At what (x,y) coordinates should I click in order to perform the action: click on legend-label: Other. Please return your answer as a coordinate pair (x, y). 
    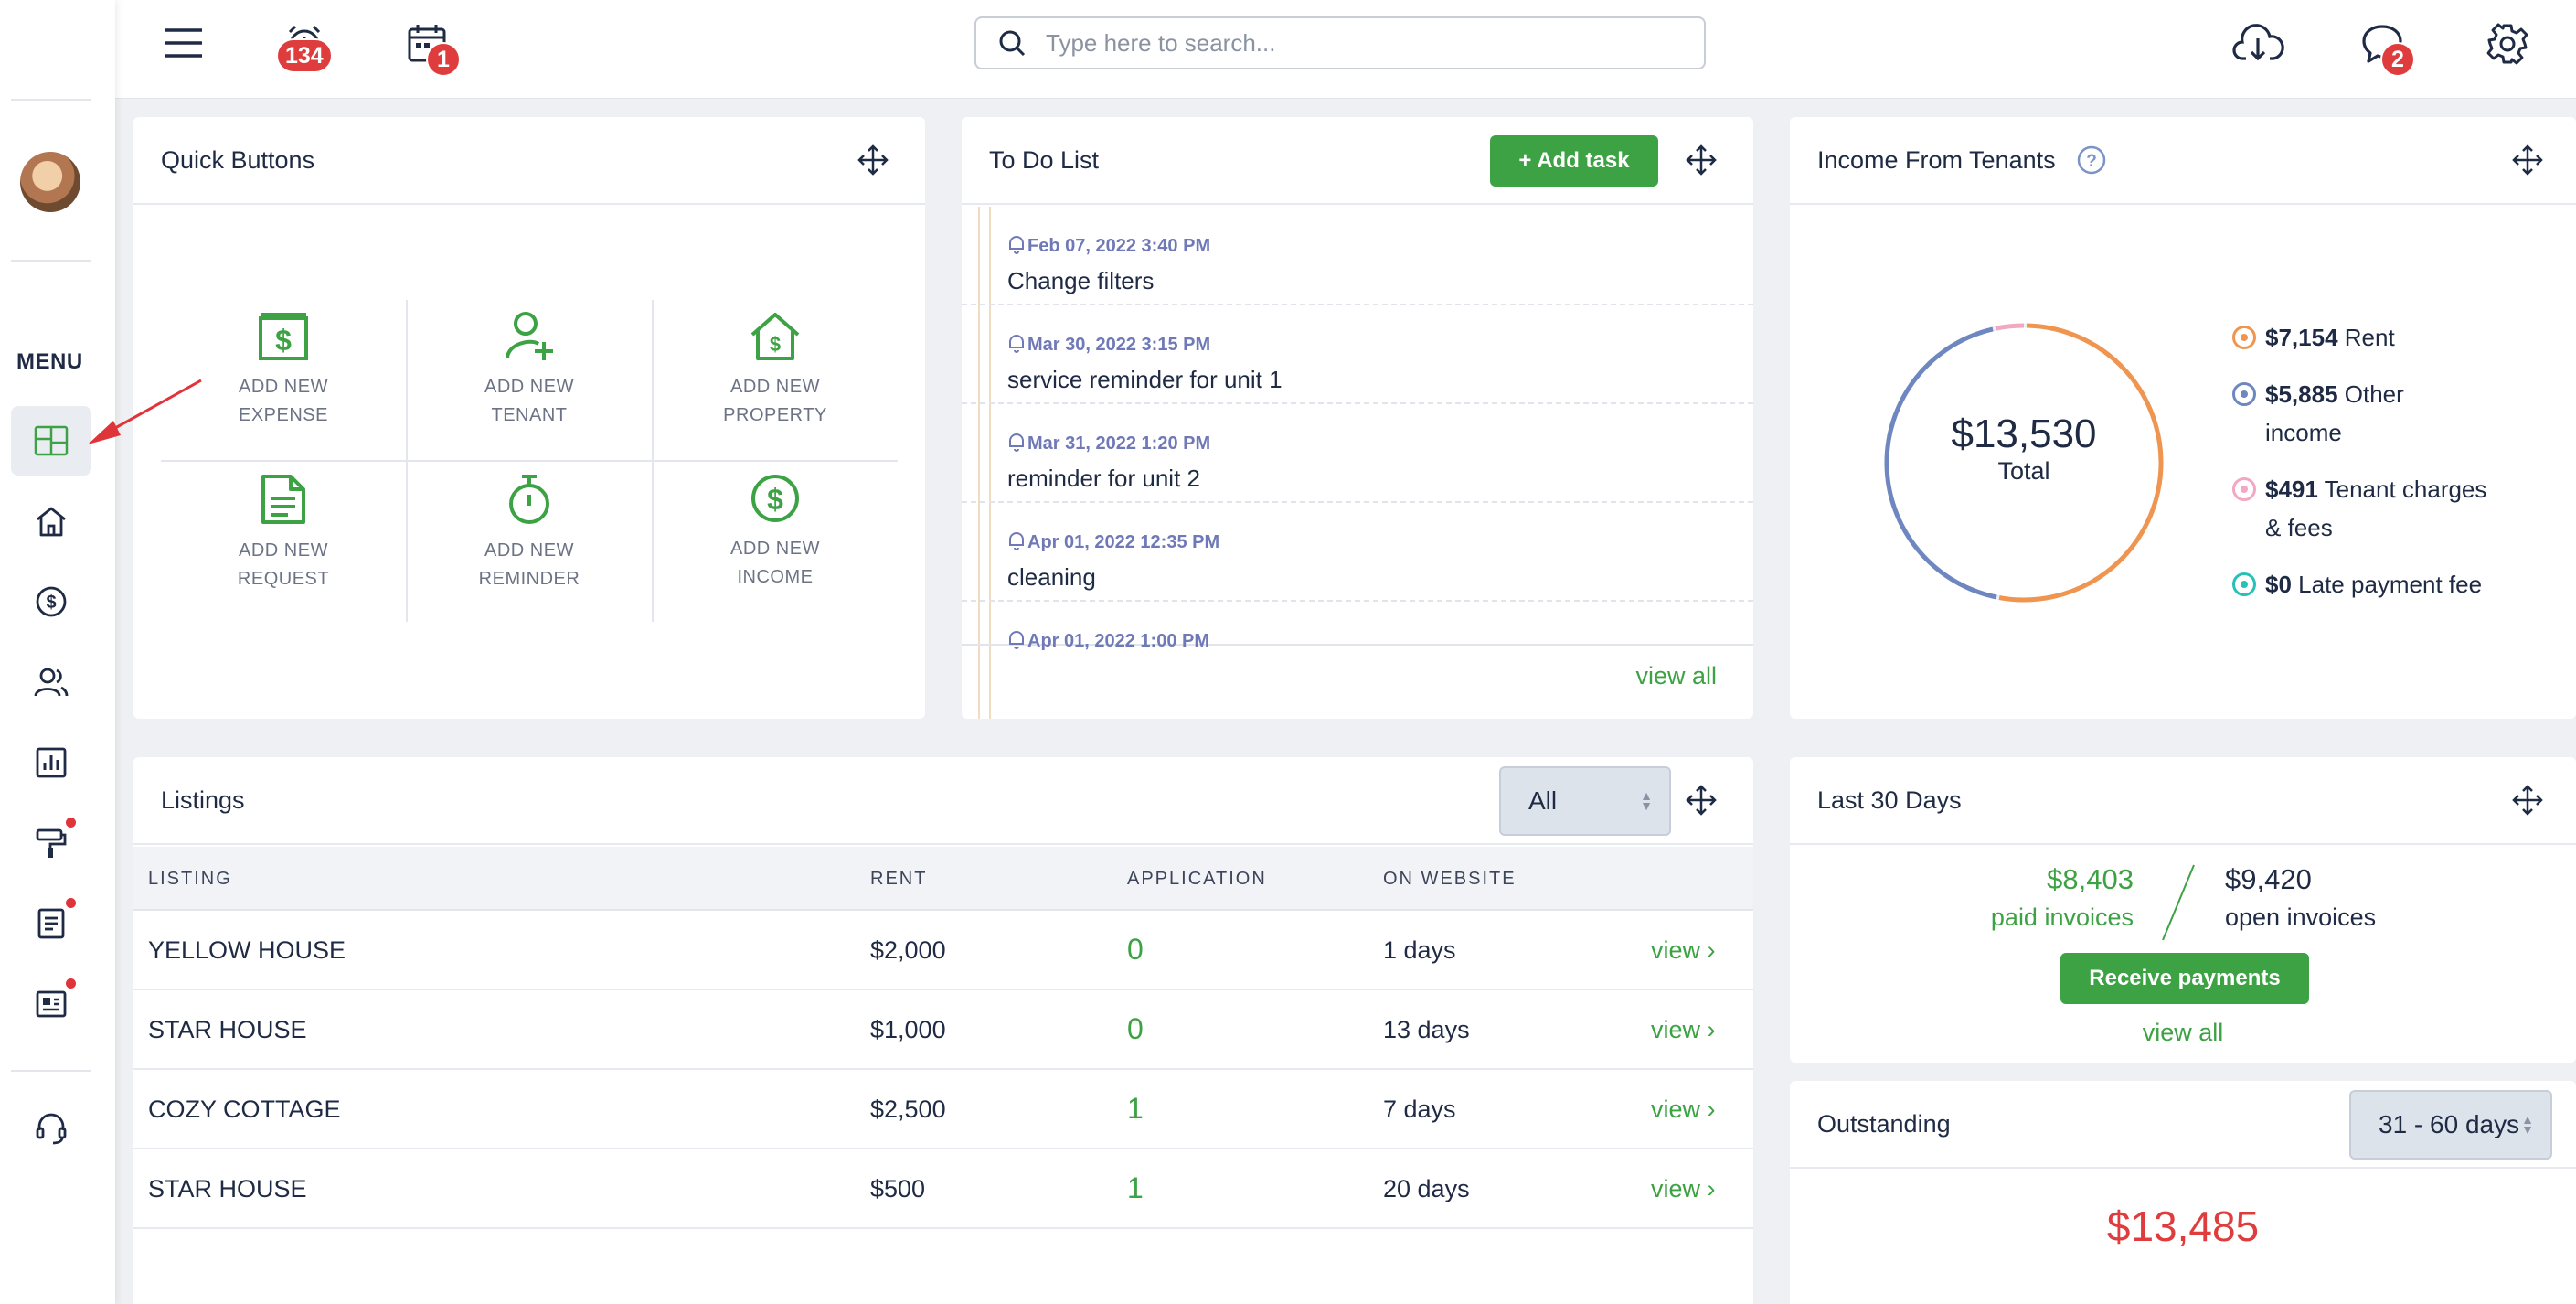
    Looking at the image, I should click on (2374, 394).